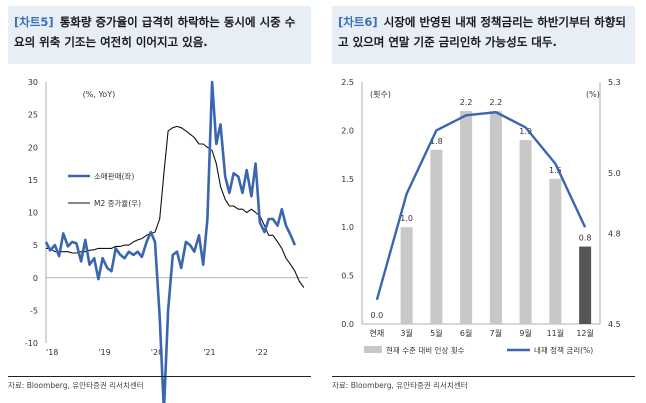 The image size is (646, 403). Describe the element at coordinates (33, 82) in the screenshot. I see `y-tick-label: 30` at that location.